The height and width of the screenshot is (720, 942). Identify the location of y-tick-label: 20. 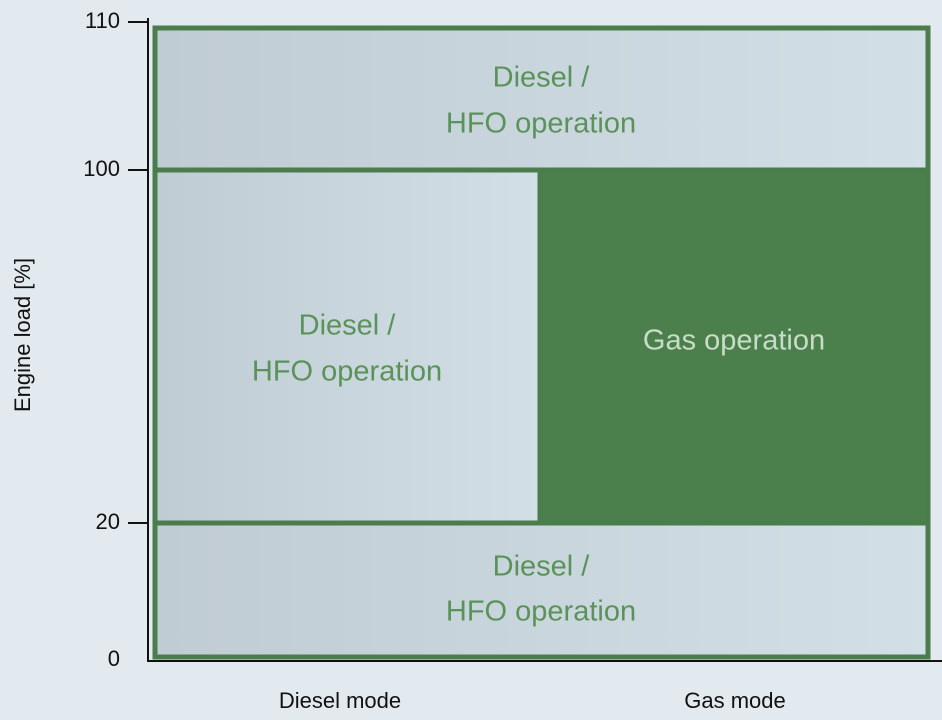
(108, 521).